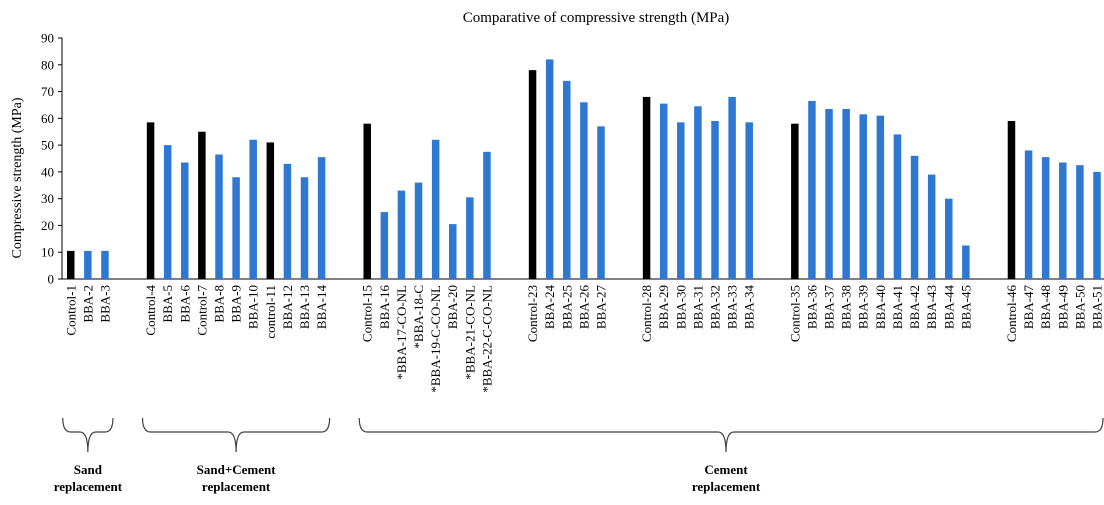 Image resolution: width=1104 pixels, height=505 pixels. Describe the element at coordinates (965, 307) in the screenshot. I see `x-tick-label: BBA-45` at that location.